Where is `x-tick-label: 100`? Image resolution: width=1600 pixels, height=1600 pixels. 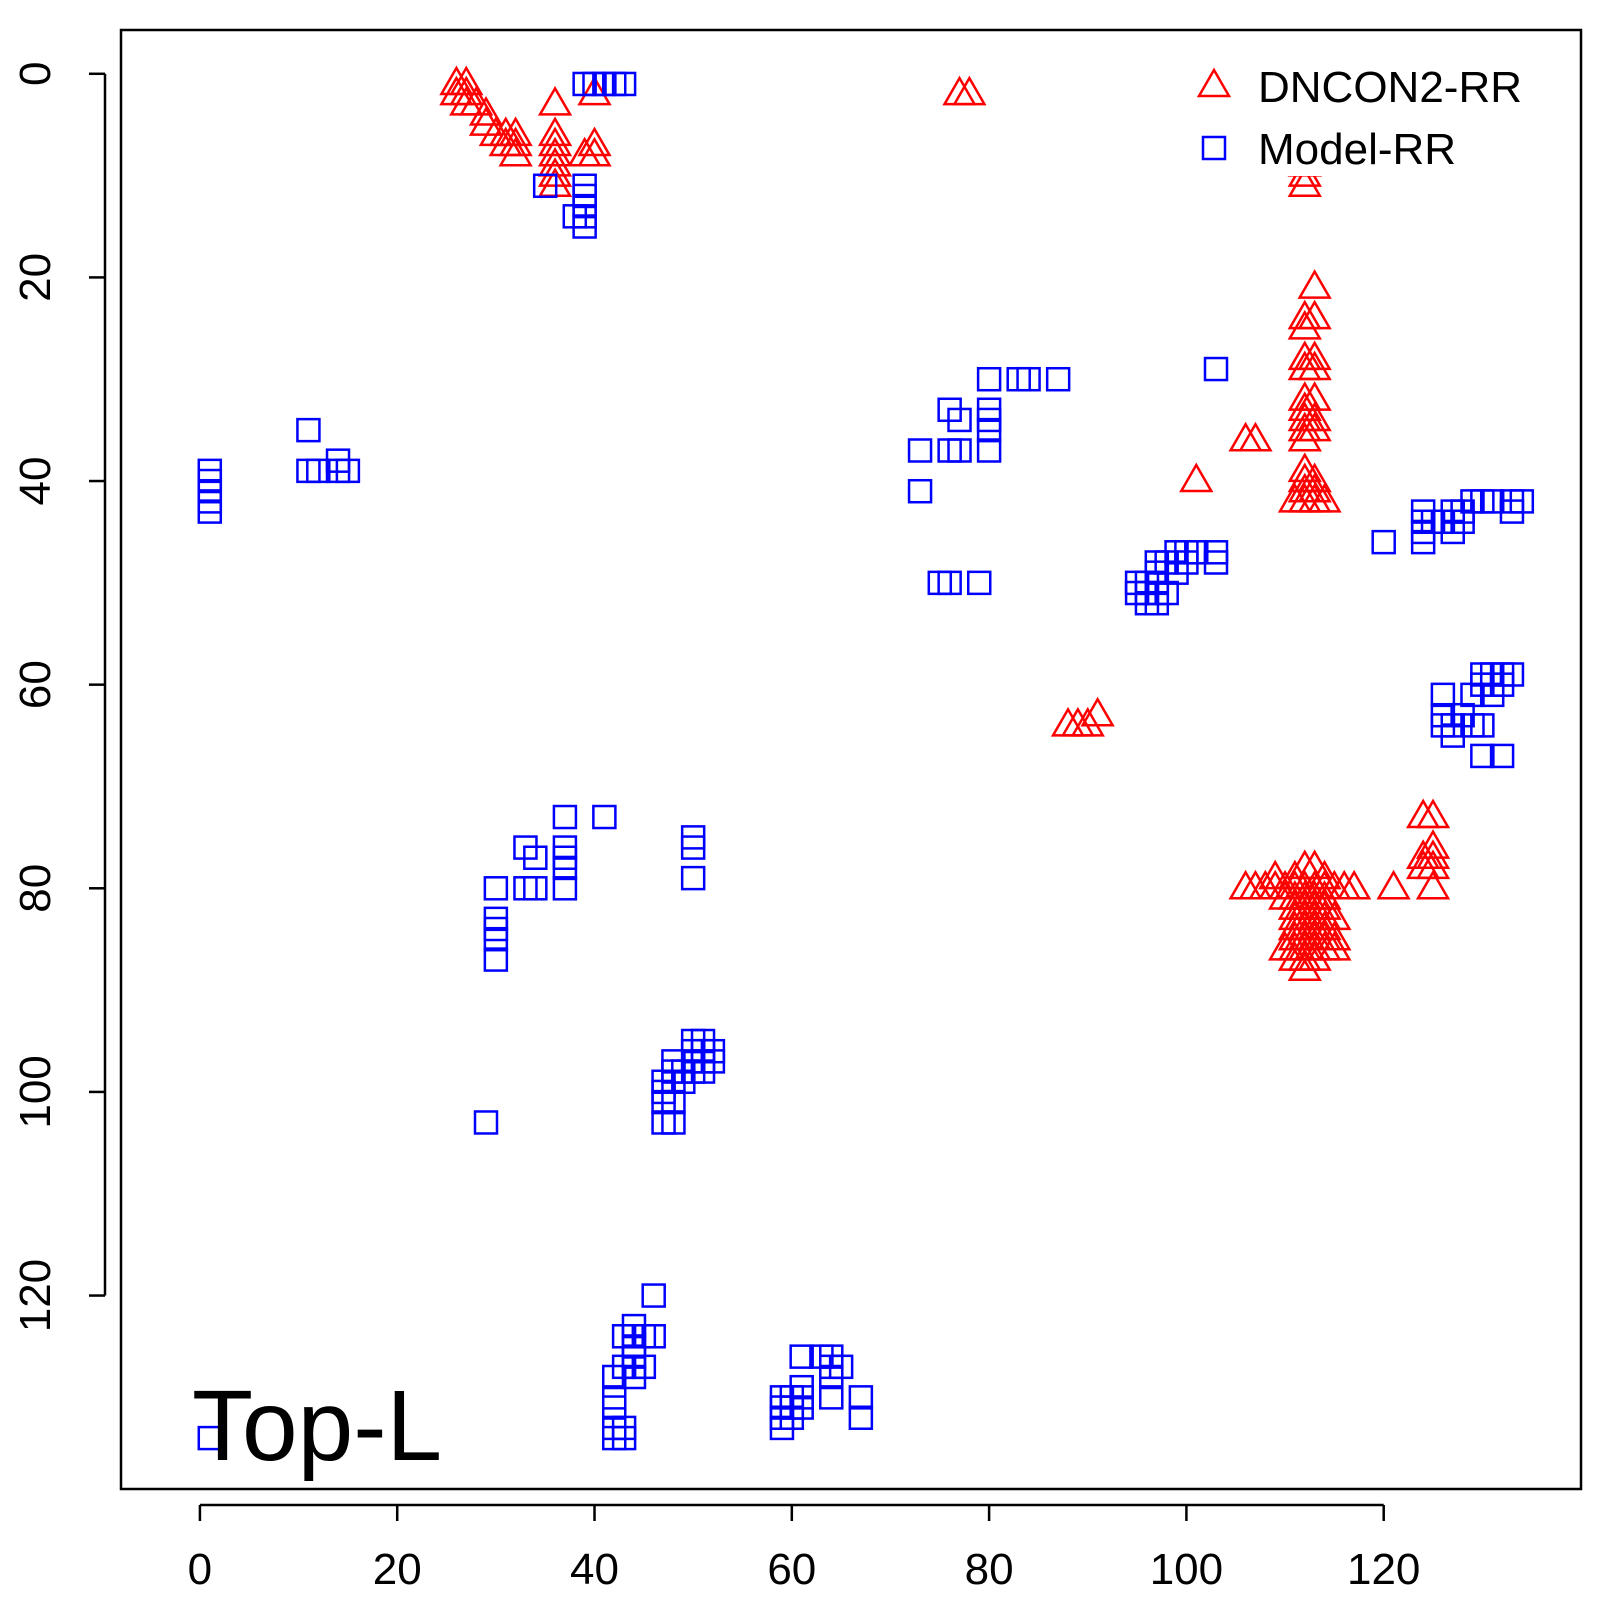 x-tick-label: 100 is located at coordinates (1186, 1569).